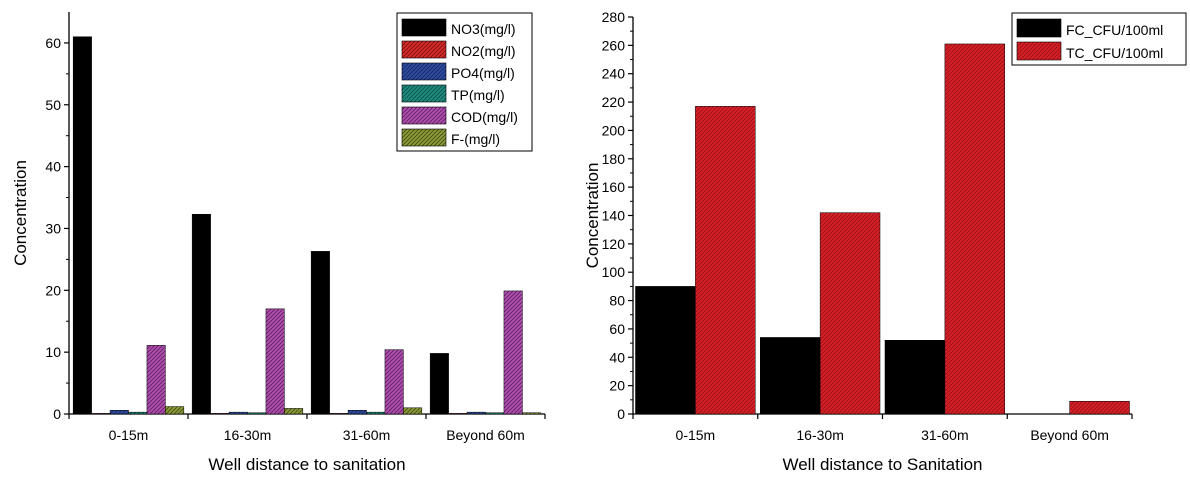 Image resolution: width=1190 pixels, height=477 pixels. I want to click on legend-swatch-tp, so click(424, 93).